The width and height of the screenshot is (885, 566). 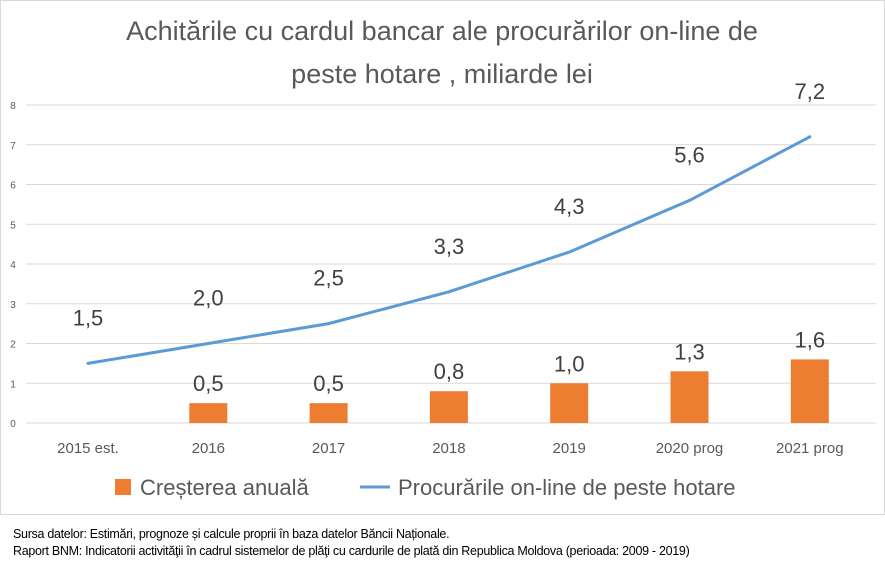 I want to click on line-data-label: 3,3, so click(x=449, y=246).